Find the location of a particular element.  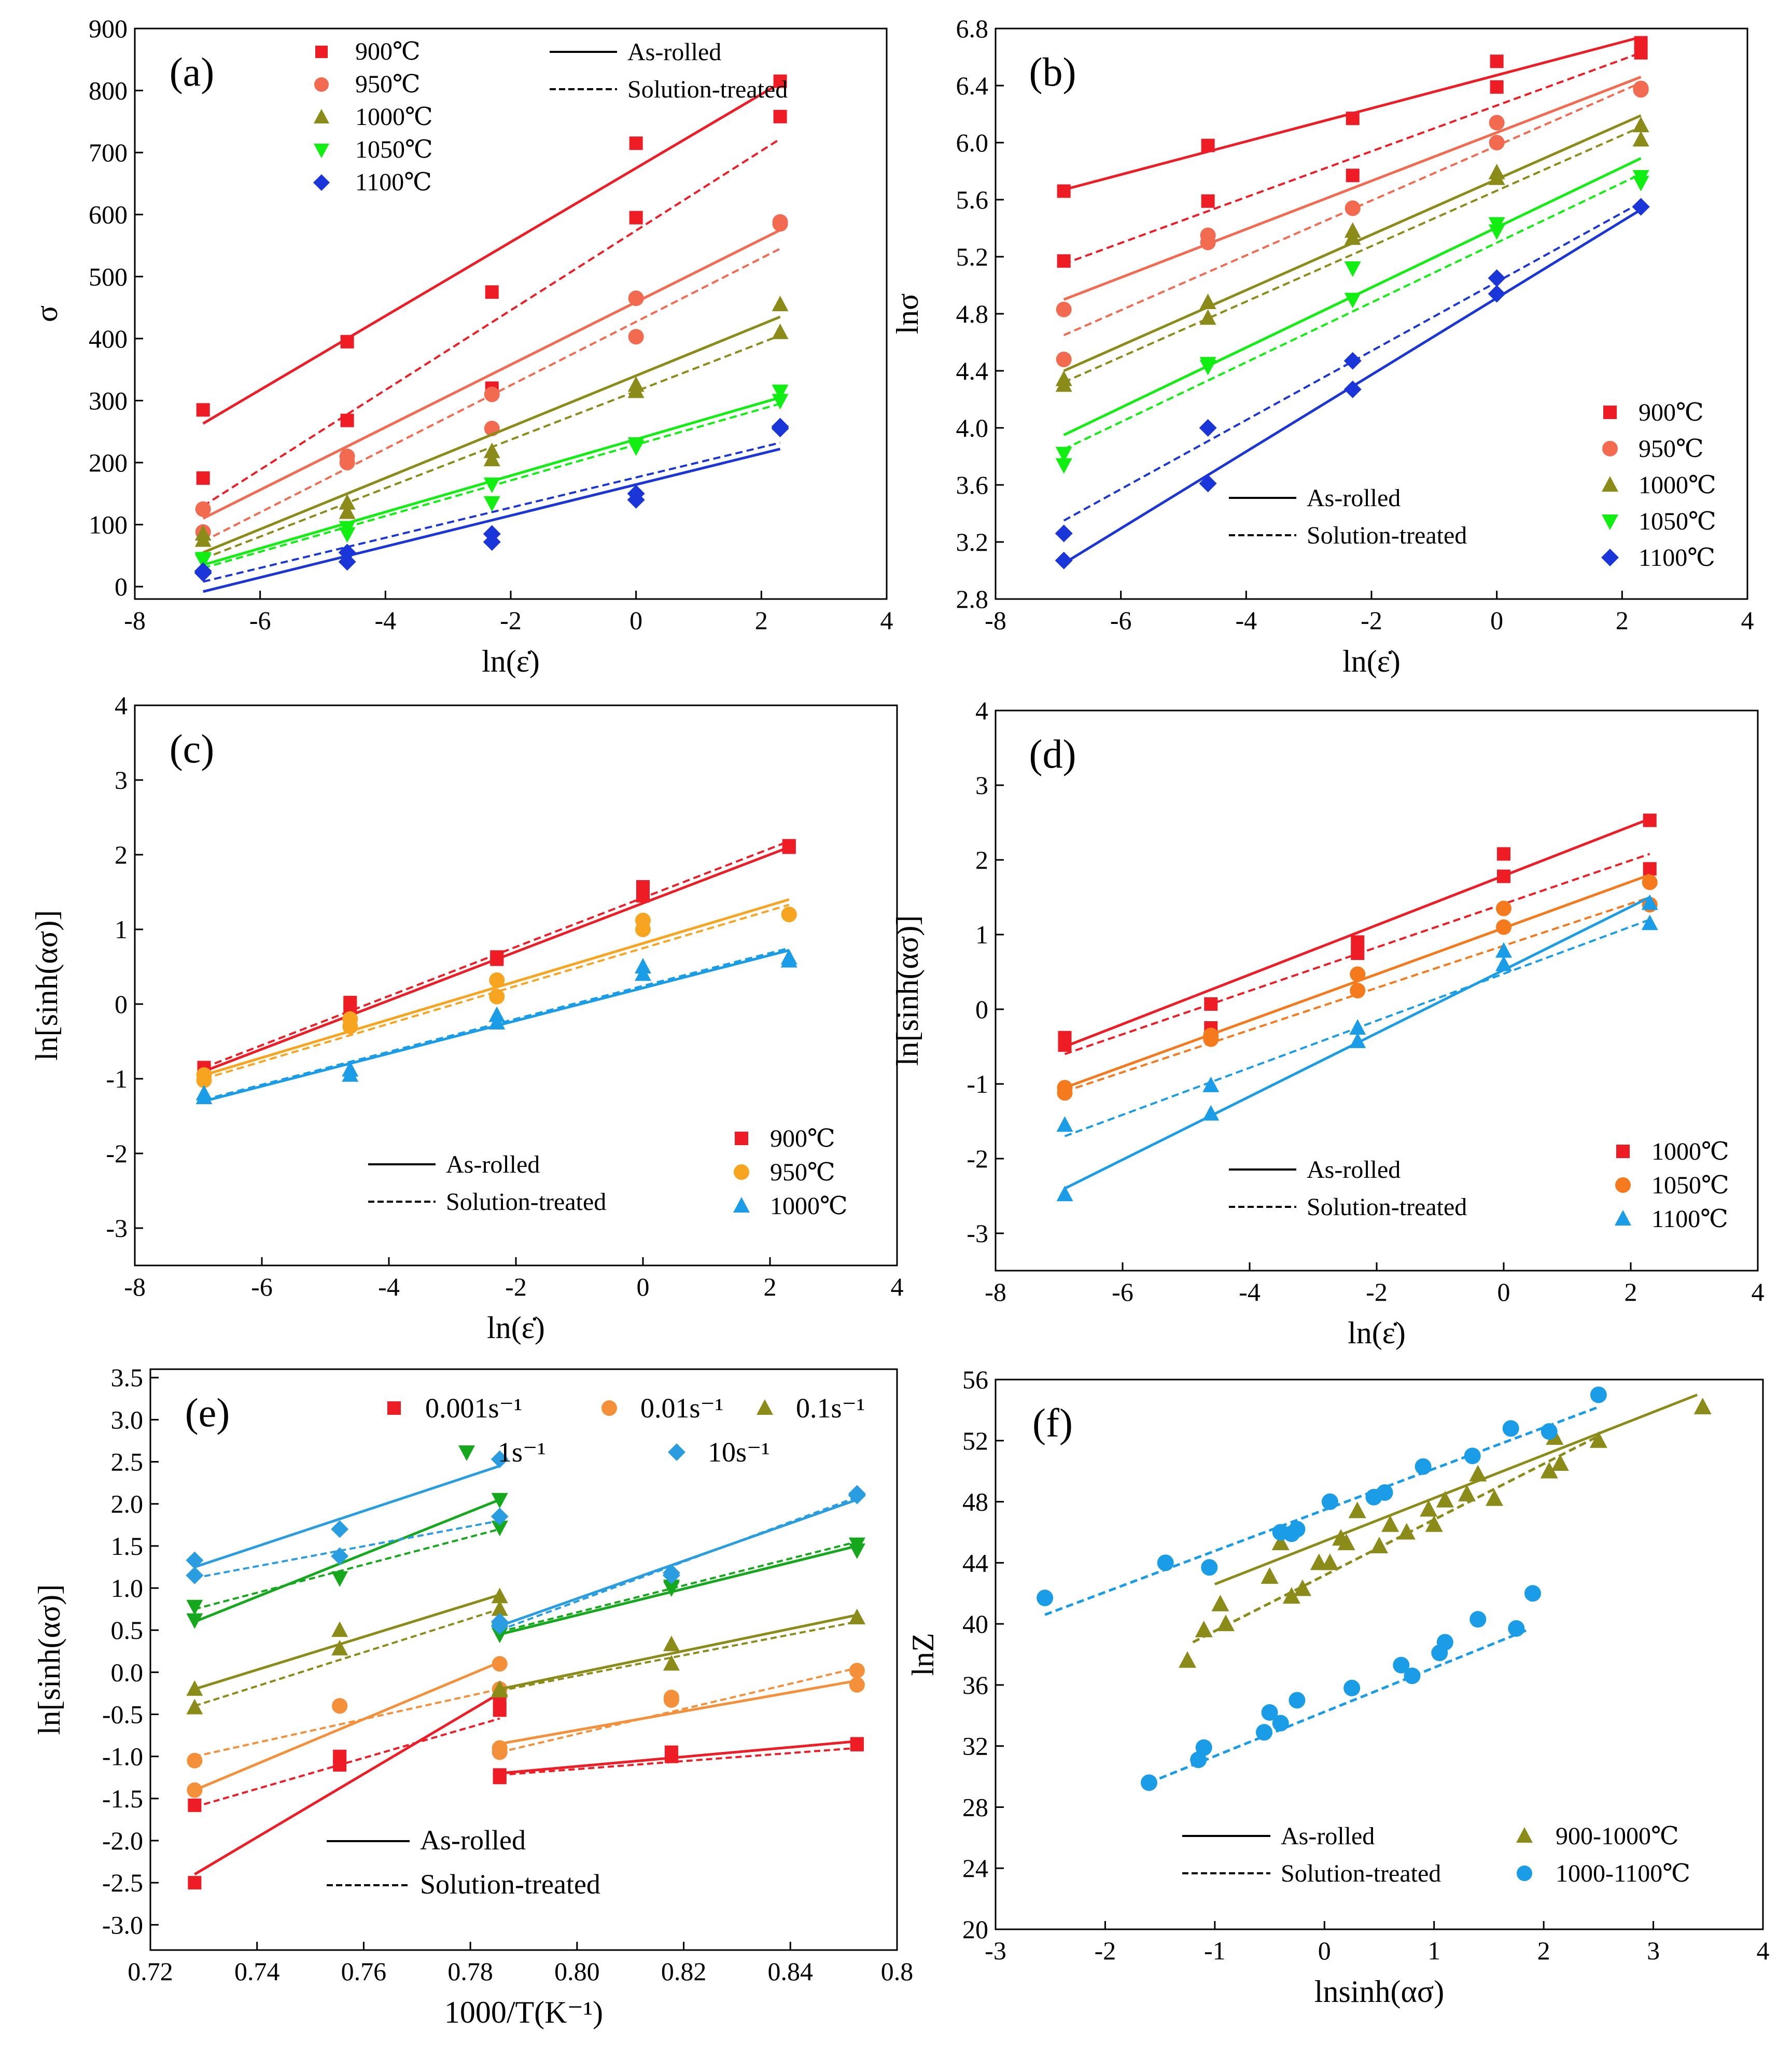

panel-label: (d) is located at coordinates (1052, 753).